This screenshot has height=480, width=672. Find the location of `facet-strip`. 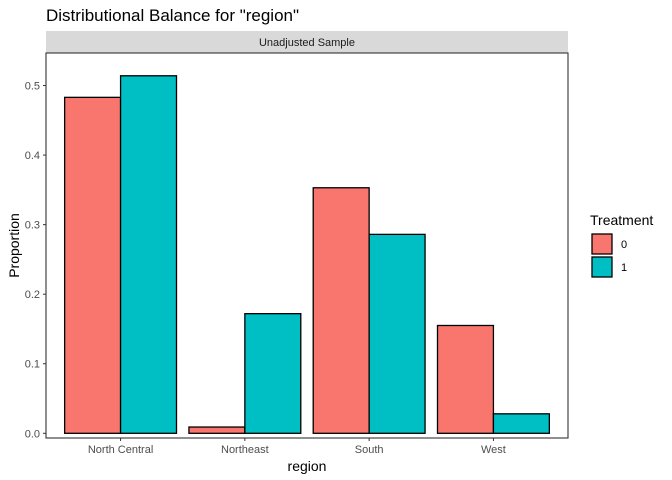

facet-strip is located at coordinates (307, 42).